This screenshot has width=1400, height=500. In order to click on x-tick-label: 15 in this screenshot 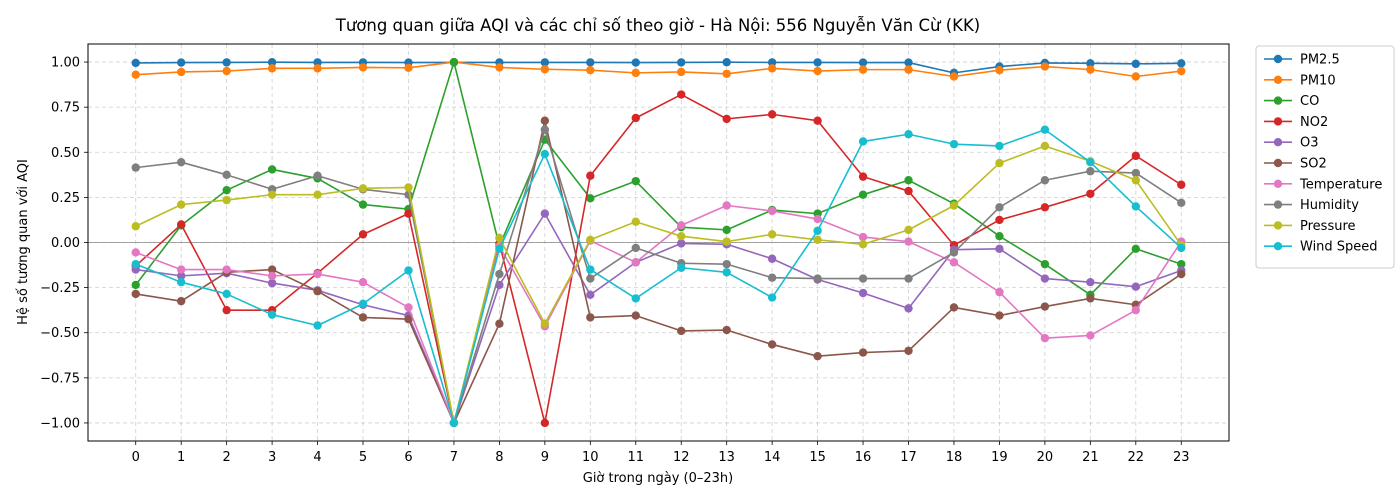, I will do `click(817, 457)`.